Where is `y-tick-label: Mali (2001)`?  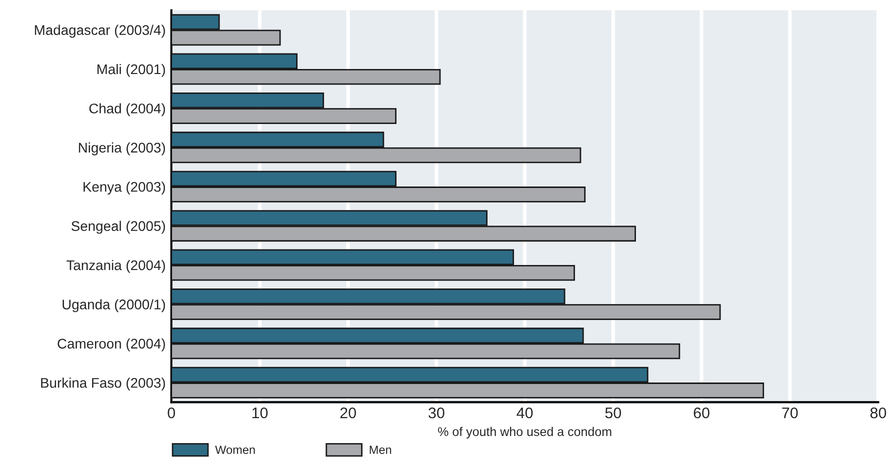 y-tick-label: Mali (2001) is located at coordinates (131, 70).